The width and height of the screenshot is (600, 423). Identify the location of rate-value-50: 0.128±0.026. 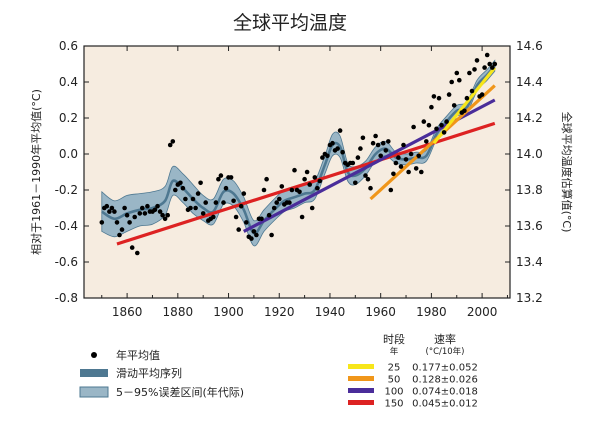
(445, 380).